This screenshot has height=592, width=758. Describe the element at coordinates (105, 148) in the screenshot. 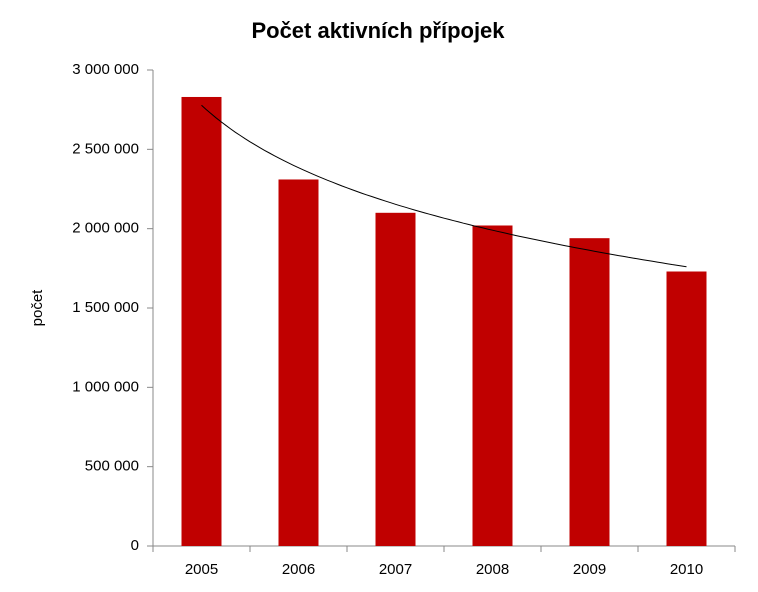

I see `y-tick-label: 2 500 000` at that location.